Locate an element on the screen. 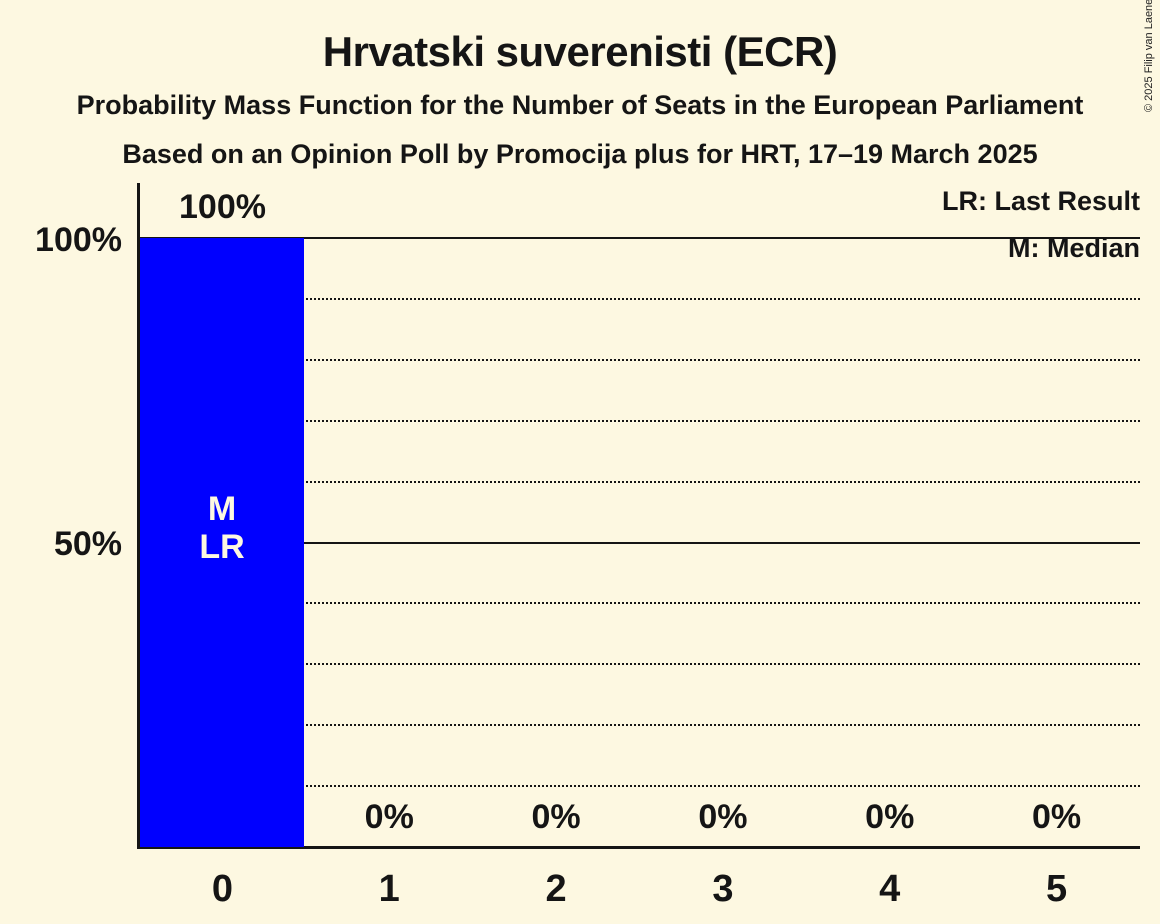 This screenshot has width=1160, height=924. gridline-40pct is located at coordinates (639, 603).